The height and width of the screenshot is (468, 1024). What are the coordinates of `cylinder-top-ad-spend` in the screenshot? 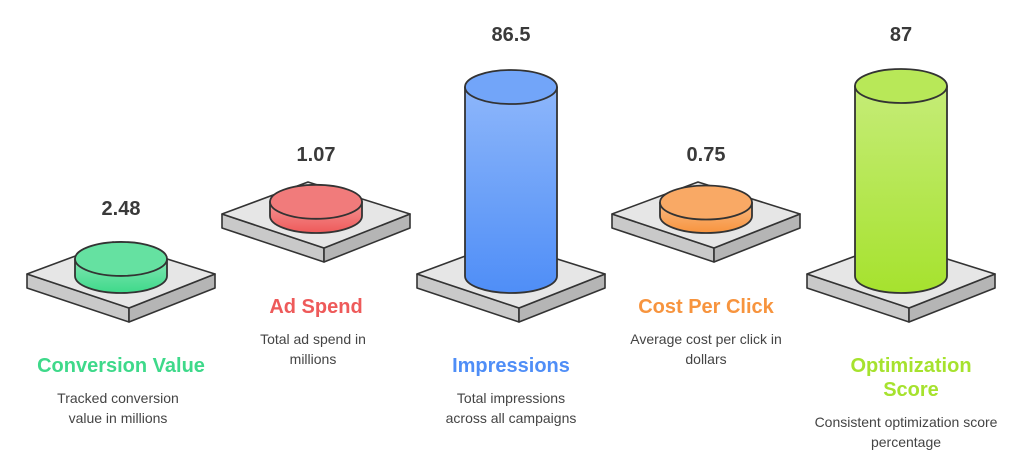 It's located at (316, 201).